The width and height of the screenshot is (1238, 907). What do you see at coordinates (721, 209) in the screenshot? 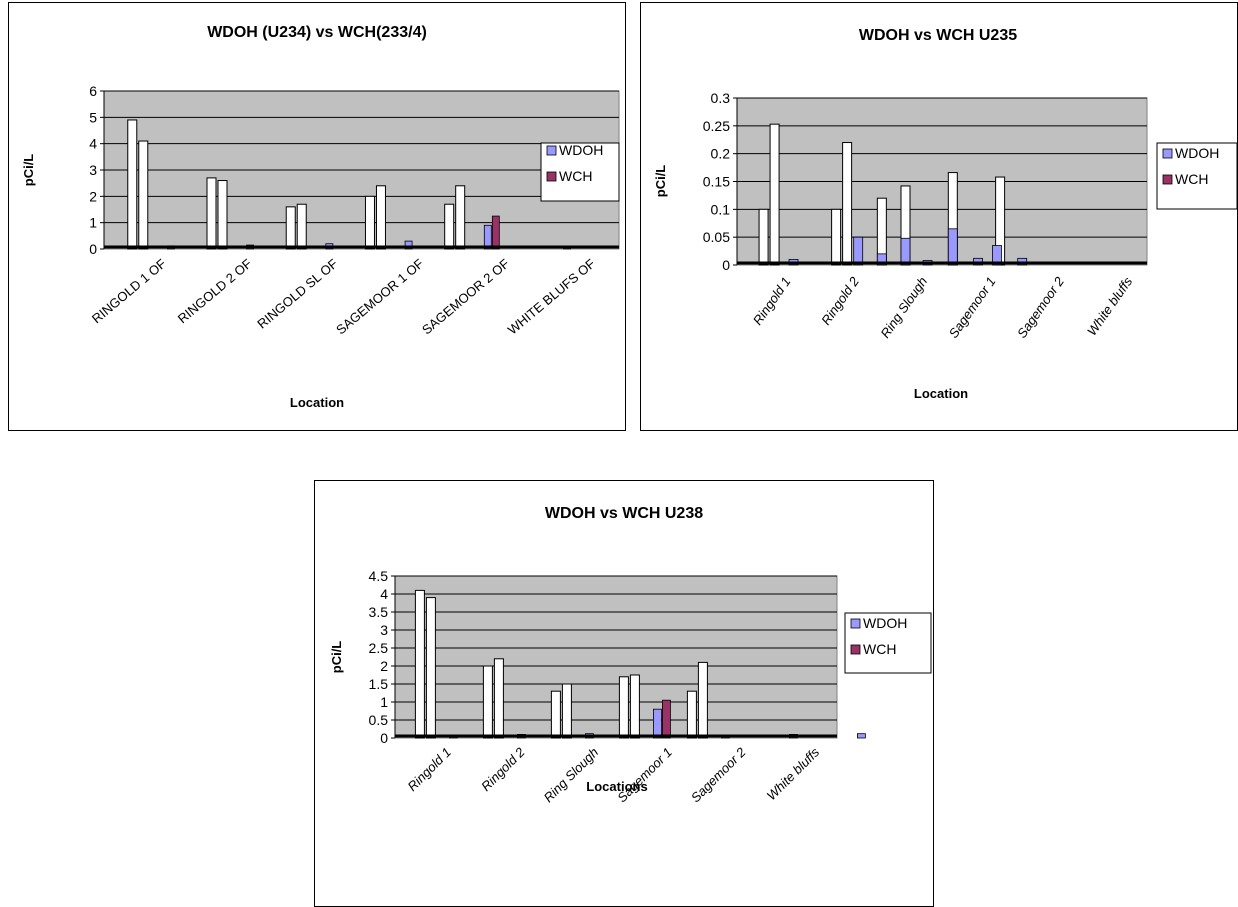
I see `y-tick-label: 0.1` at bounding box center [721, 209].